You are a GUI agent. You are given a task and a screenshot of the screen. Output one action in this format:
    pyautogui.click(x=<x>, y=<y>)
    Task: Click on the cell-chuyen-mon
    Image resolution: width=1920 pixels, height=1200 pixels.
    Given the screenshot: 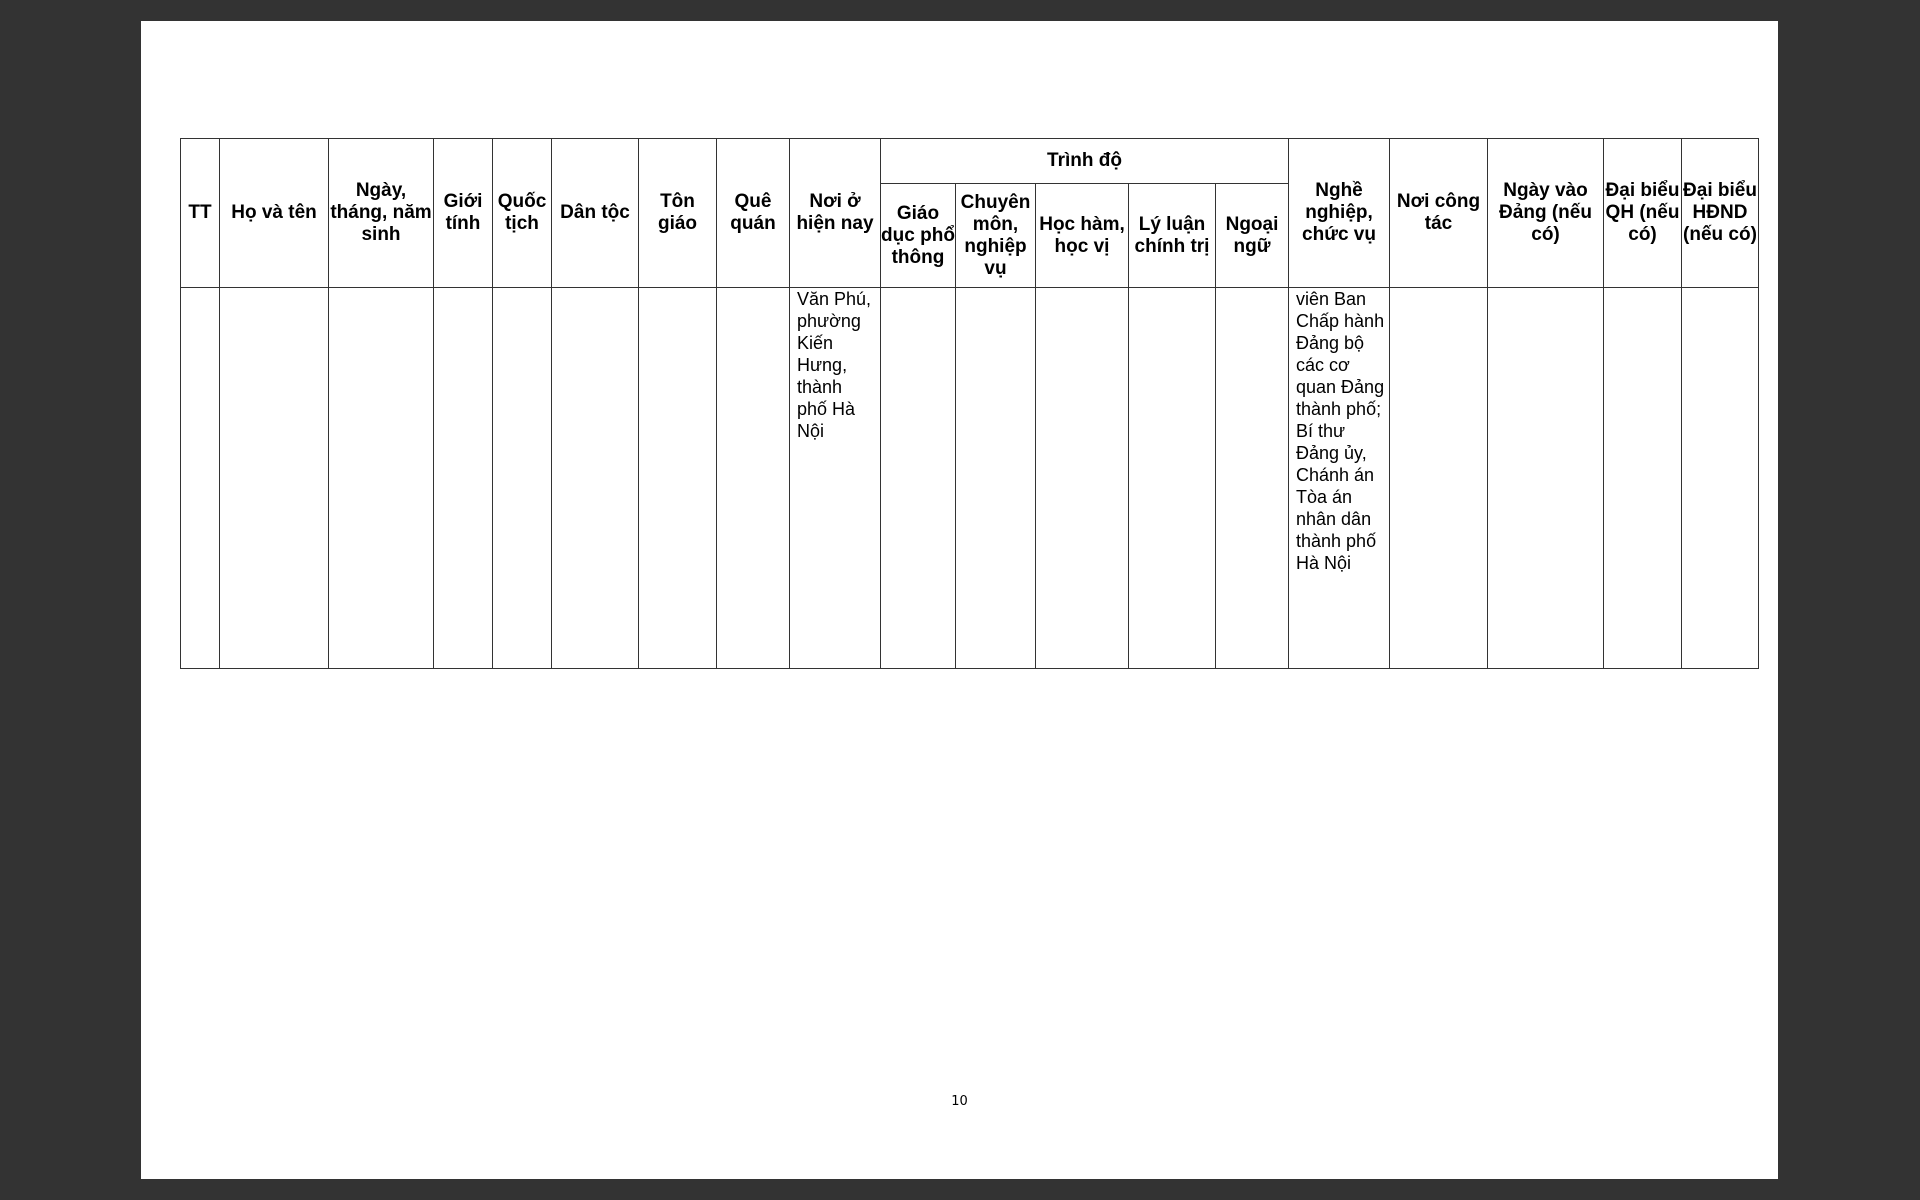 What is the action you would take?
    pyautogui.click(x=995, y=478)
    